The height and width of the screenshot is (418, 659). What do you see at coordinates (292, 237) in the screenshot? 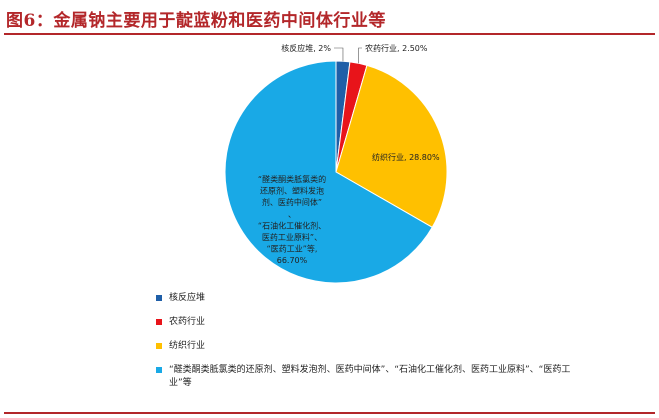
I see `data-label: 医药工业原料”、` at bounding box center [292, 237].